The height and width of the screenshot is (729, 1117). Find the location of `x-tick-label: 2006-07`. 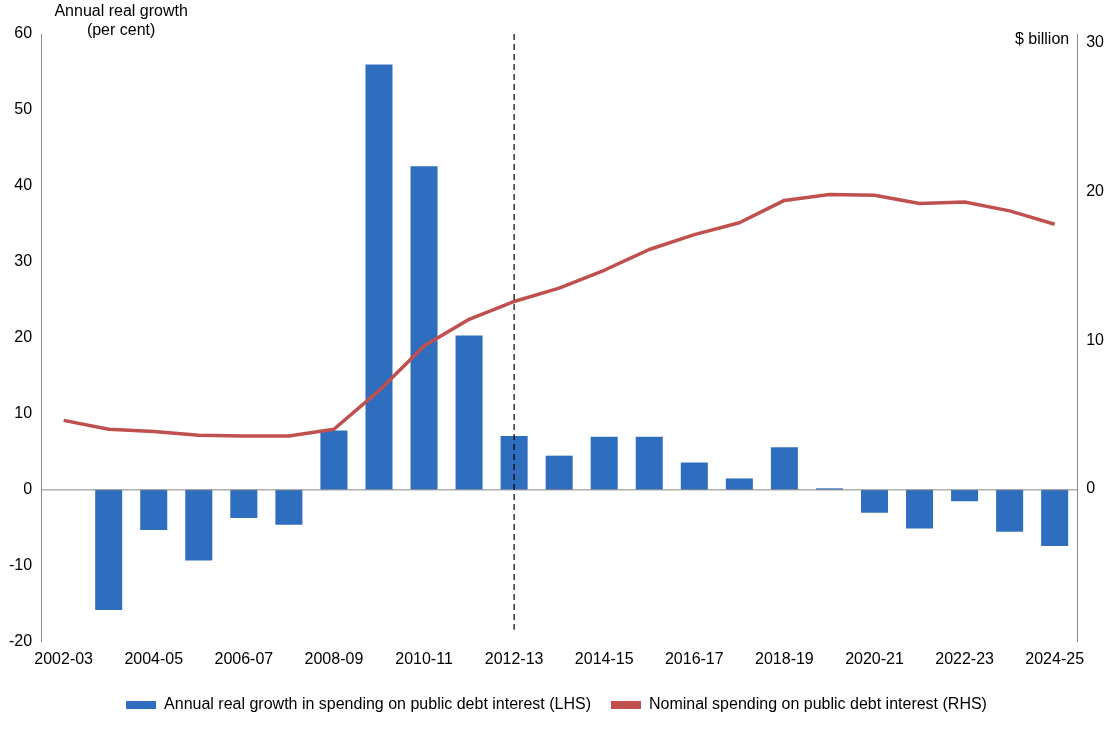

x-tick-label: 2006-07 is located at coordinates (244, 658).